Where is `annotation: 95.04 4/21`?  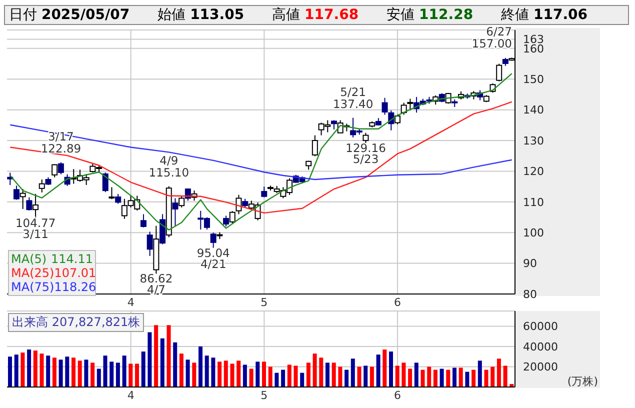
annotation: 95.04 4/21 is located at coordinates (213, 258).